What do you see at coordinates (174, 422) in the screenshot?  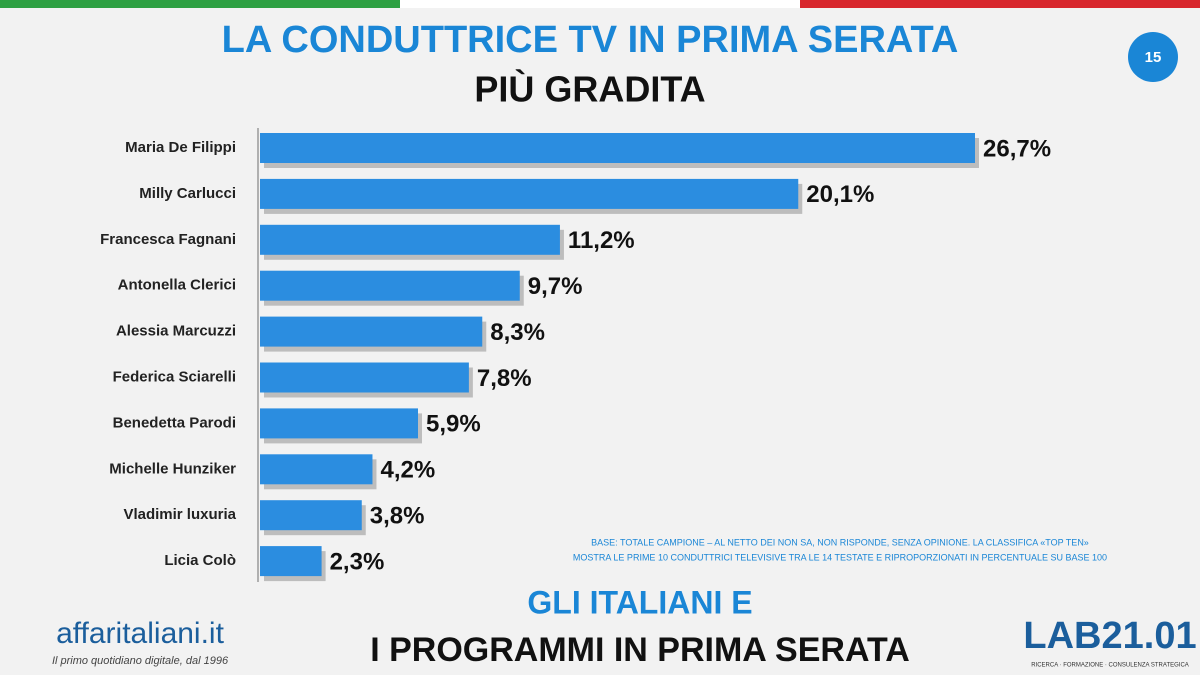 I see `category-label: Benedetta Parodi` at bounding box center [174, 422].